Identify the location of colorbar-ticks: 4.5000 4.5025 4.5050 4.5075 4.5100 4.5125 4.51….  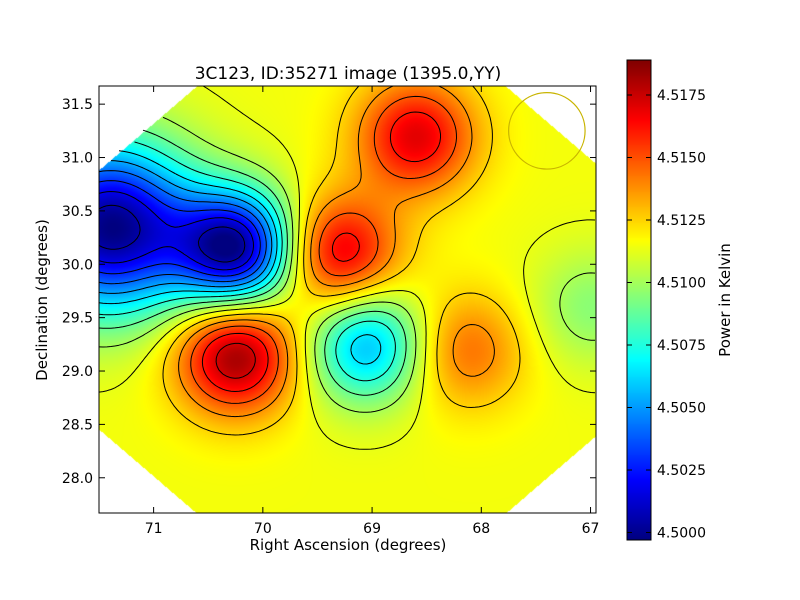
(666, 315).